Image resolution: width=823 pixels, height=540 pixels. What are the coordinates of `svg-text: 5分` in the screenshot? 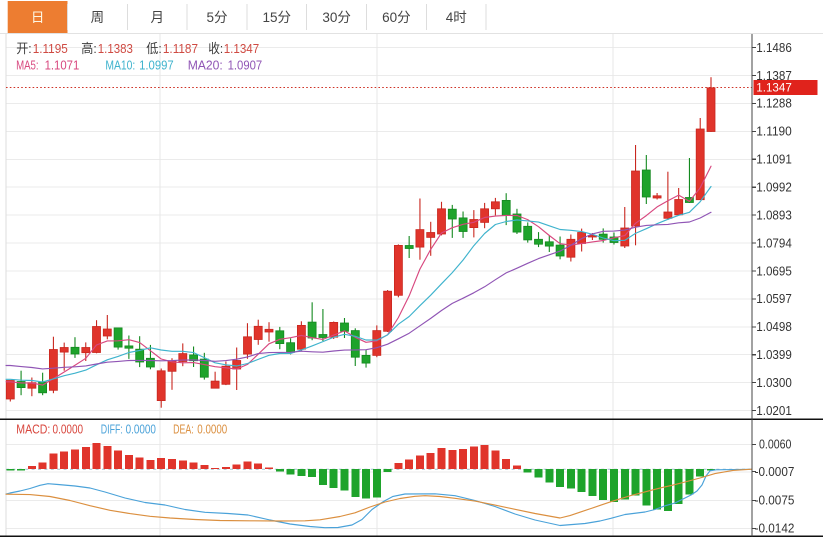 It's located at (216, 17).